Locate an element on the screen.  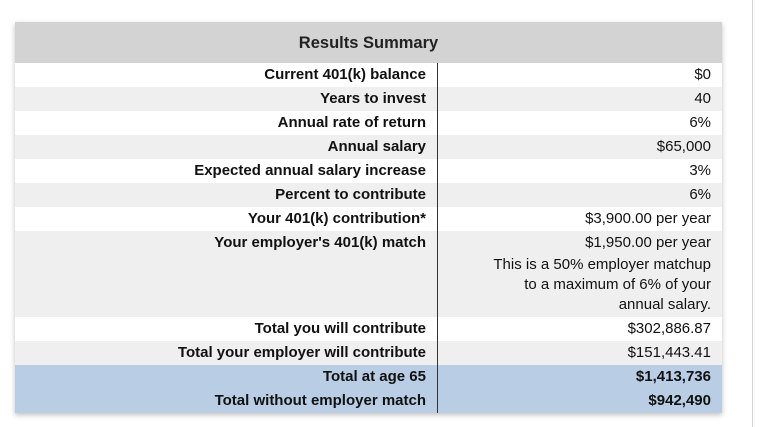
table-row-annual-rate-of-return: Annual rate of return 6% is located at coordinates (368, 123).